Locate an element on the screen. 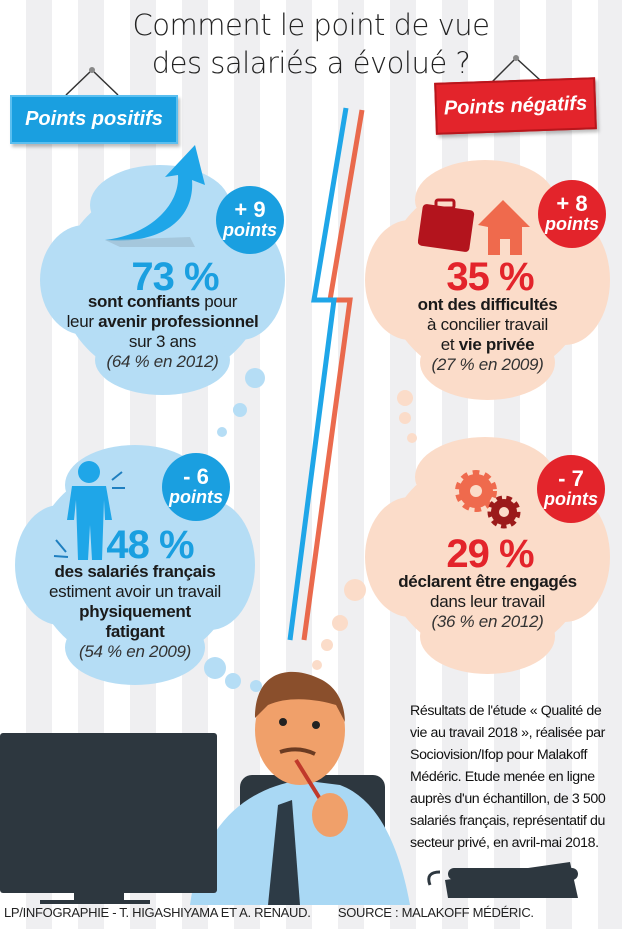 This screenshot has width=622, height=929. briefcase-house-icon is located at coordinates (474, 226).